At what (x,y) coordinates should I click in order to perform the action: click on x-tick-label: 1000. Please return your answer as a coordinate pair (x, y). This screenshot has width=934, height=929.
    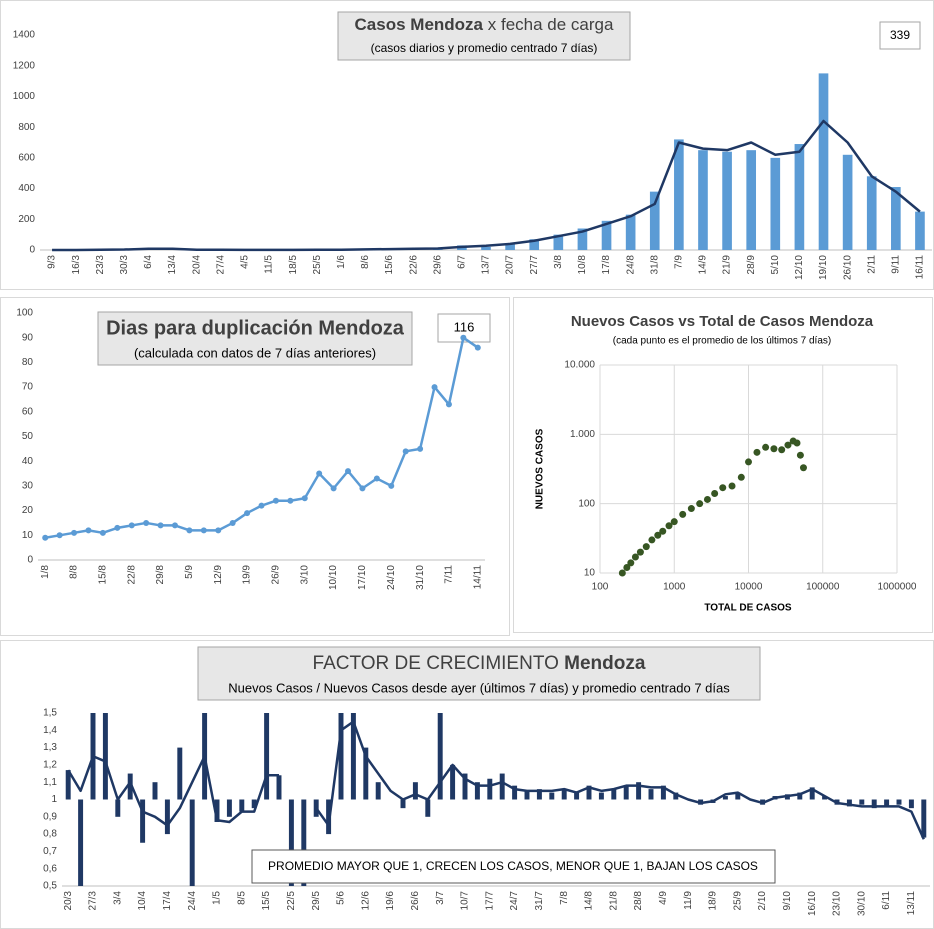
    Looking at the image, I should click on (674, 587).